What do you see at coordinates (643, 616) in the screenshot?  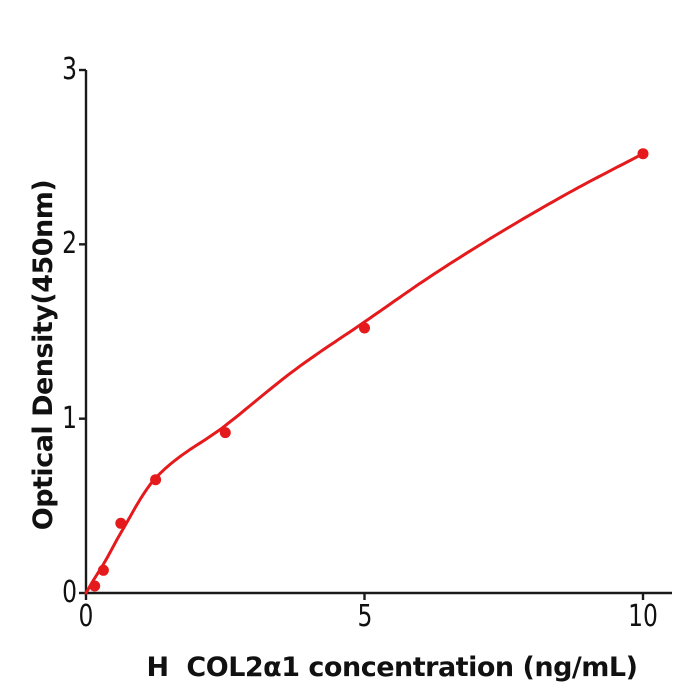 I see `x-tick-label: 10` at bounding box center [643, 616].